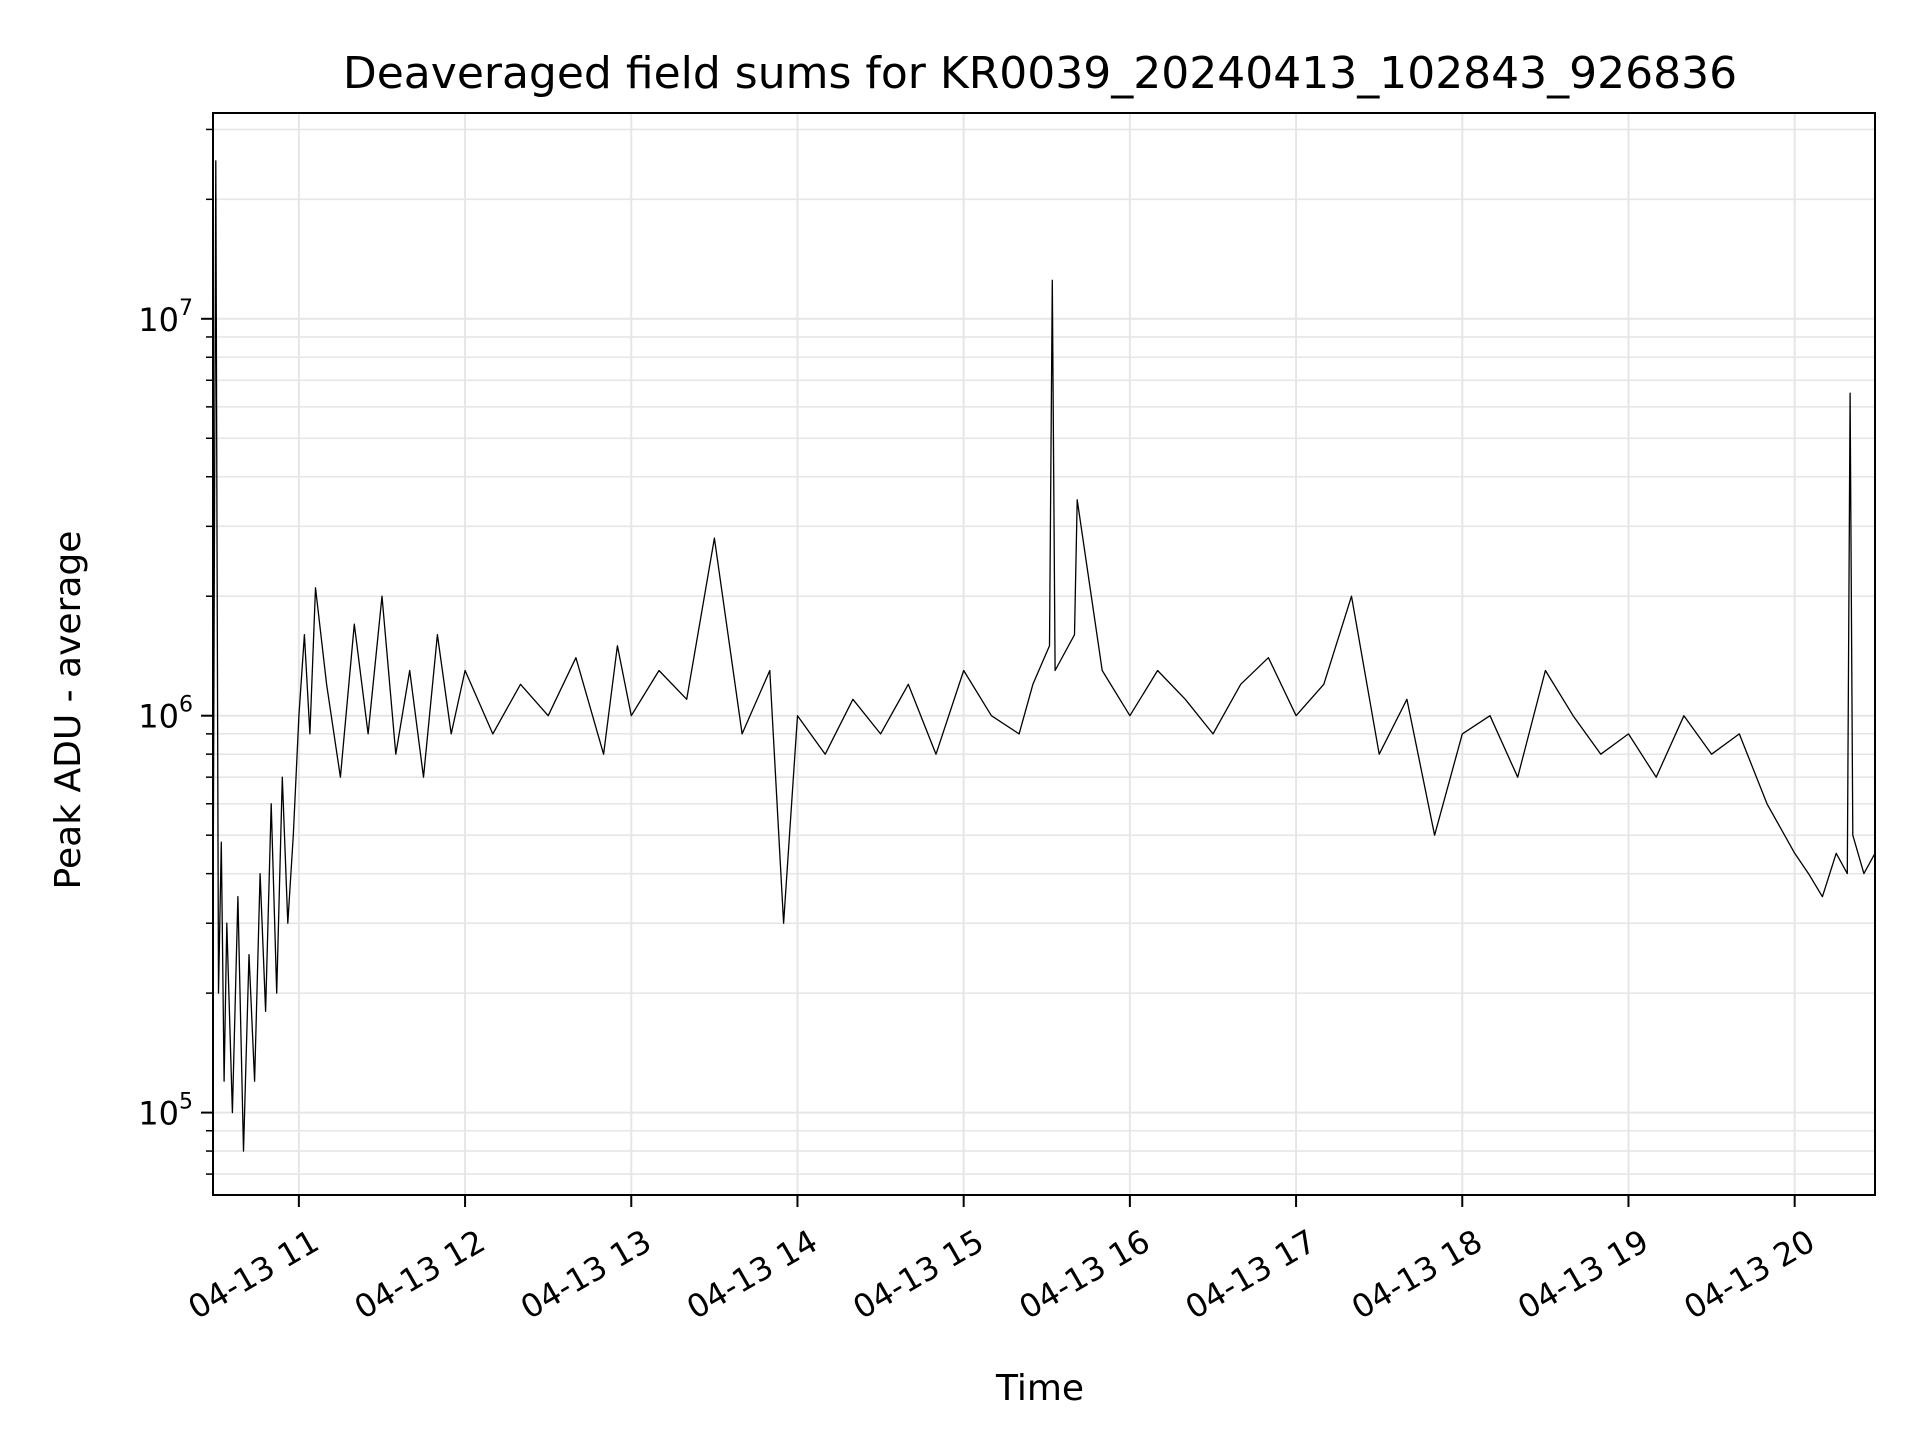 The image size is (1920, 1440). Describe the element at coordinates (165, 317) in the screenshot. I see `y-tick-label: 10⁷` at that location.